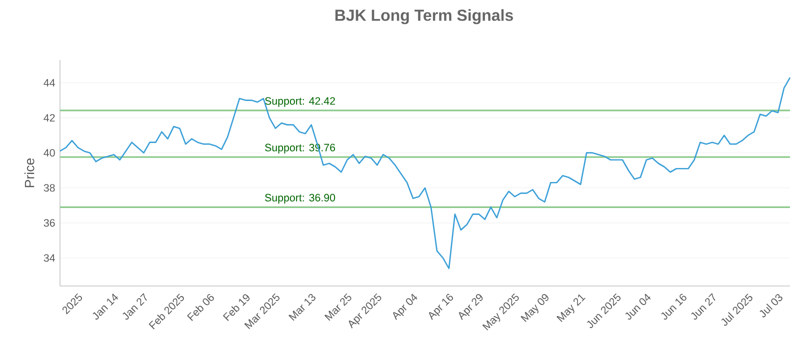 The width and height of the screenshot is (800, 350). Describe the element at coordinates (49, 118) in the screenshot. I see `y-tick-label: 42` at that location.